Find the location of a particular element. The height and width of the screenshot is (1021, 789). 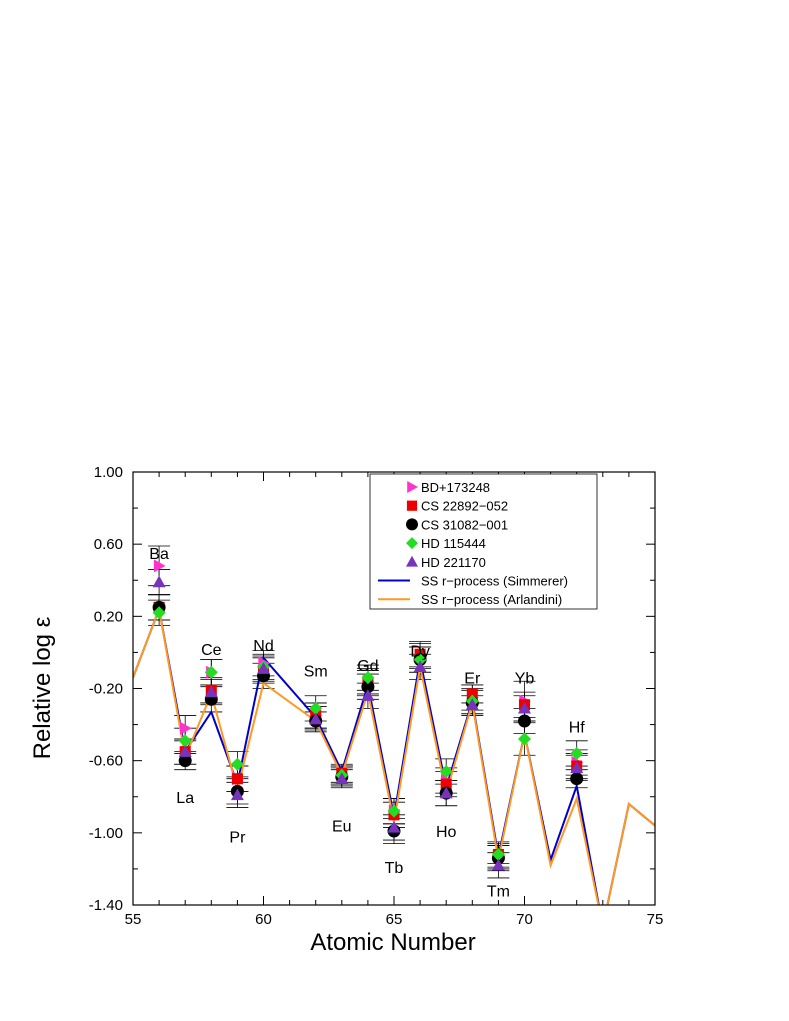

x-tick-label: 70 is located at coordinates (524, 919).